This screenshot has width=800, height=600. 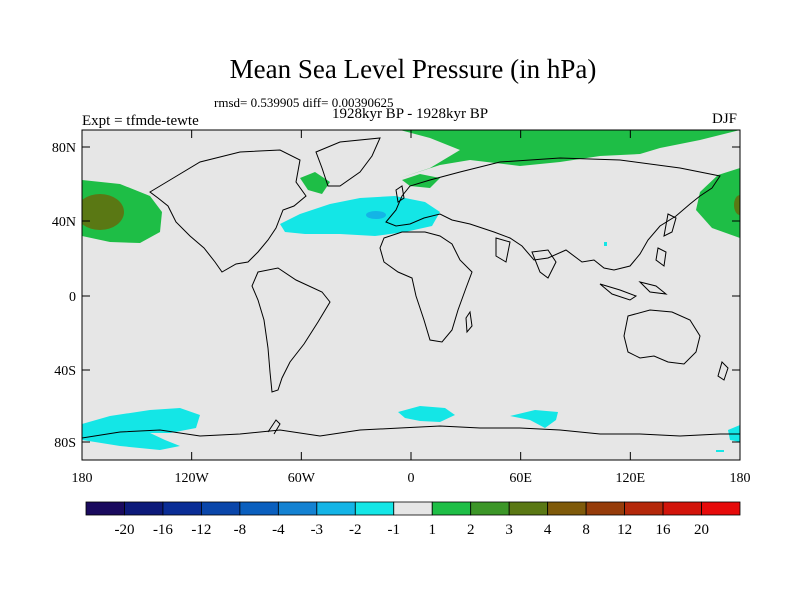 I want to click on x-tick-label: 60W, so click(x=302, y=478).